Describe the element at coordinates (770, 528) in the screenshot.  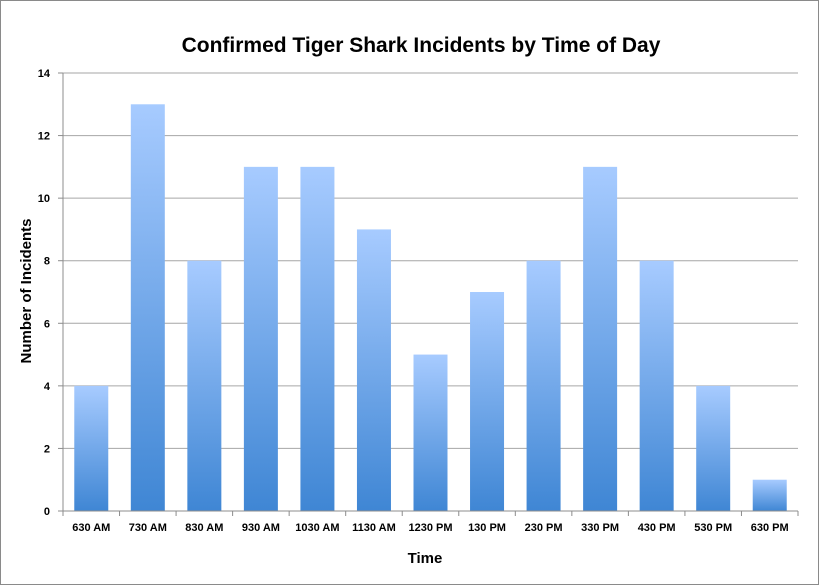
I see `x-tick-label: 630 PM` at that location.